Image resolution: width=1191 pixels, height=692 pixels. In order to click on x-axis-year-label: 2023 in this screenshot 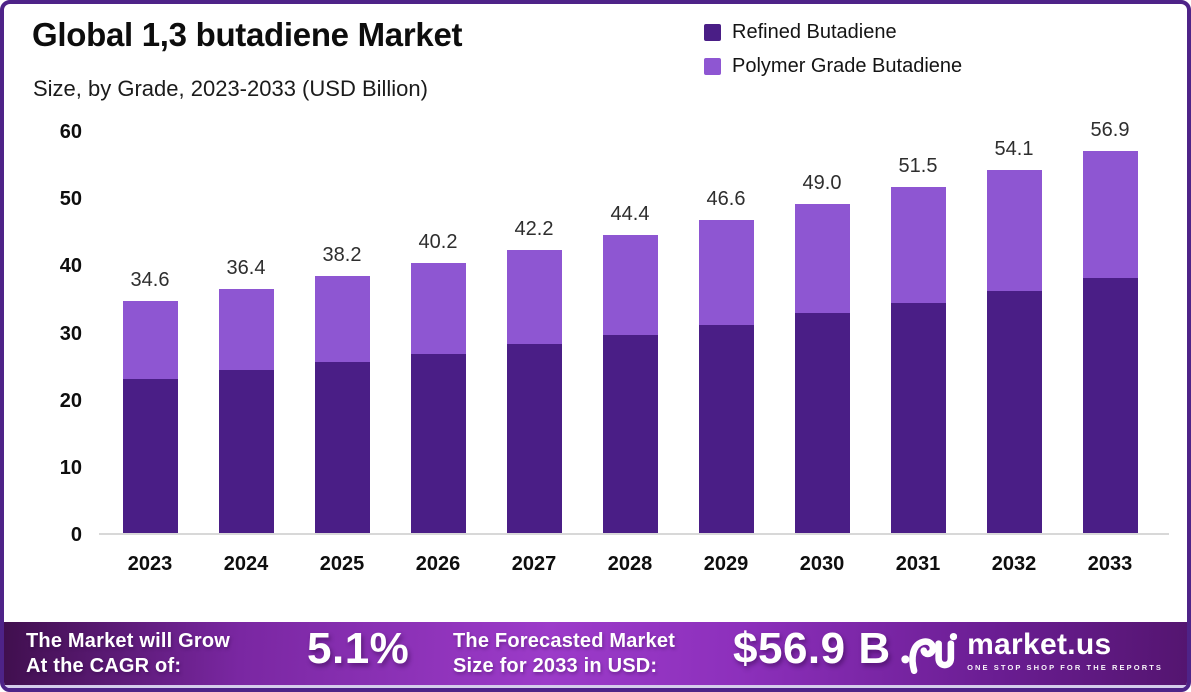, I will do `click(150, 564)`.